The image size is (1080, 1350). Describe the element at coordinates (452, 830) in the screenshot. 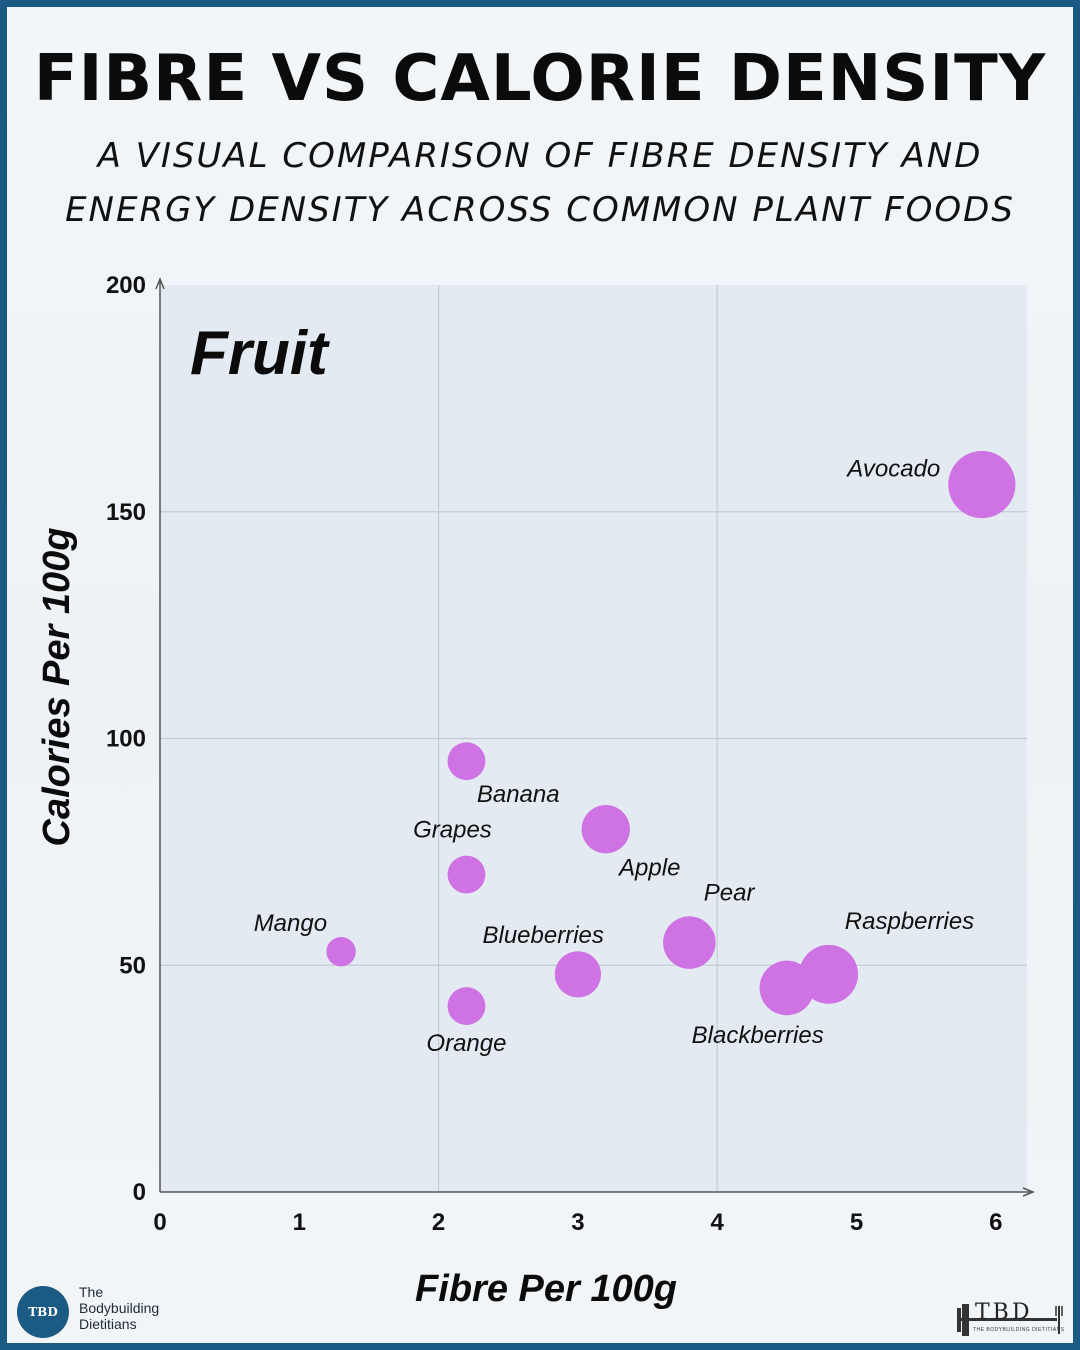

I see `data-point-label: Grapes` at that location.